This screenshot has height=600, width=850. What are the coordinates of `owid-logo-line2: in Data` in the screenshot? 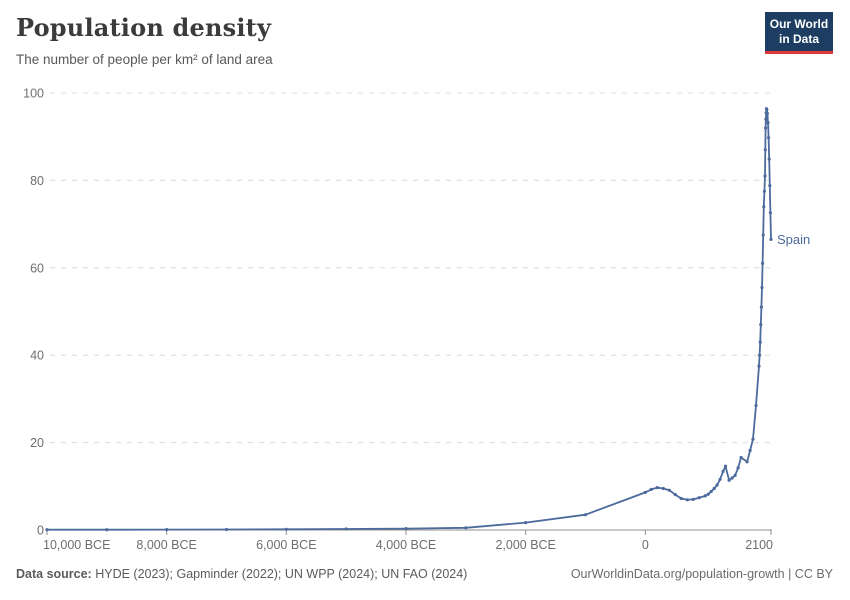 It's located at (798, 39).